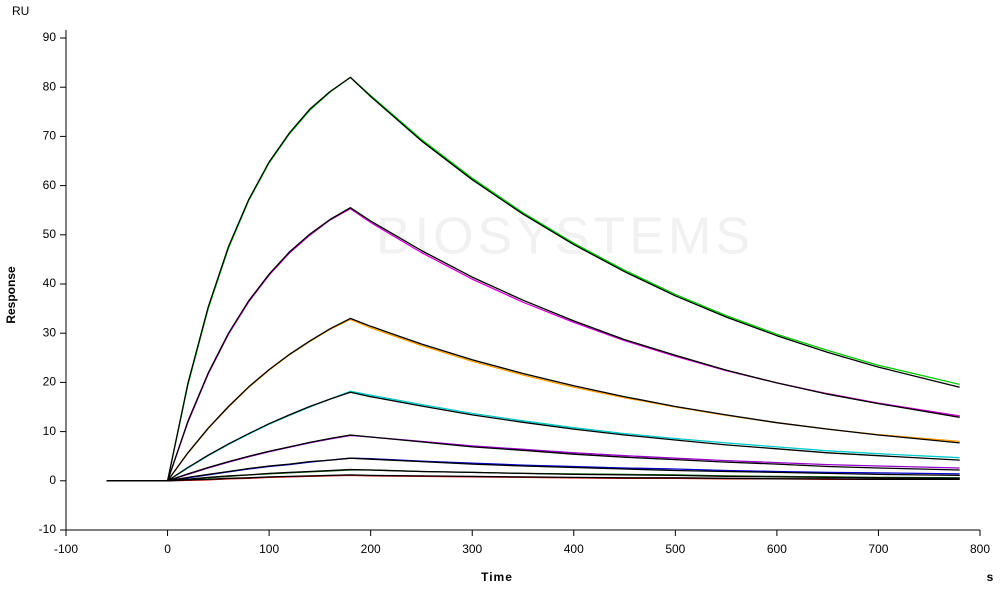 The image size is (1000, 589). Describe the element at coordinates (66, 549) in the screenshot. I see `x-tick-label: -100` at that location.